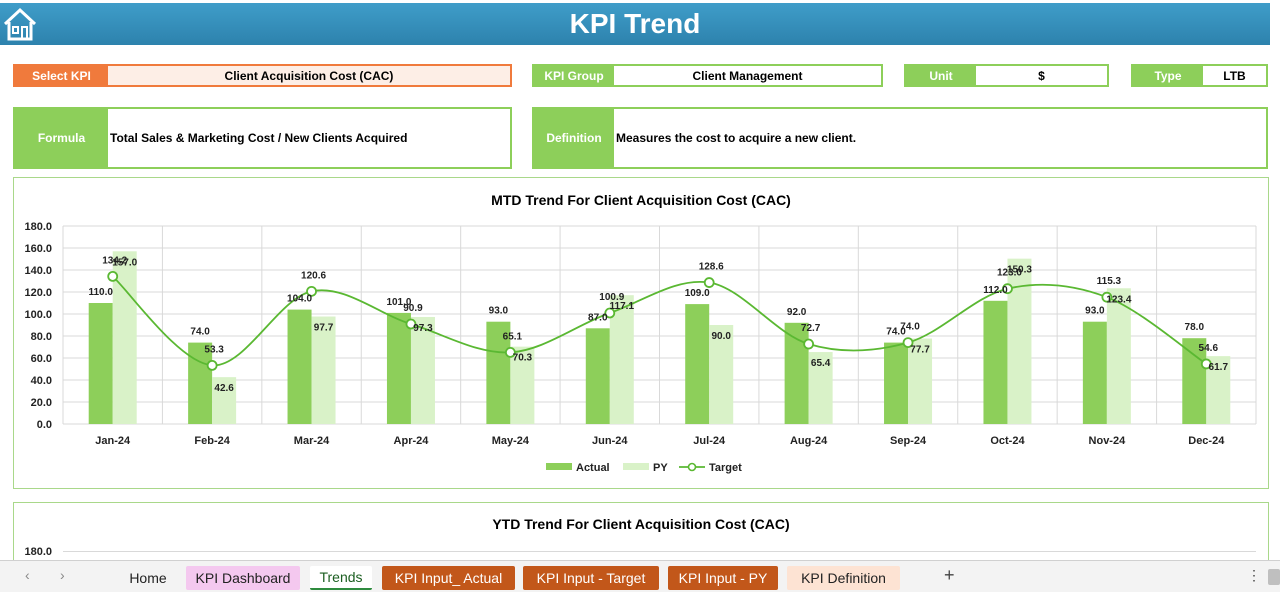 This screenshot has width=1280, height=592. I want to click on type-label: Type, so click(1168, 75).